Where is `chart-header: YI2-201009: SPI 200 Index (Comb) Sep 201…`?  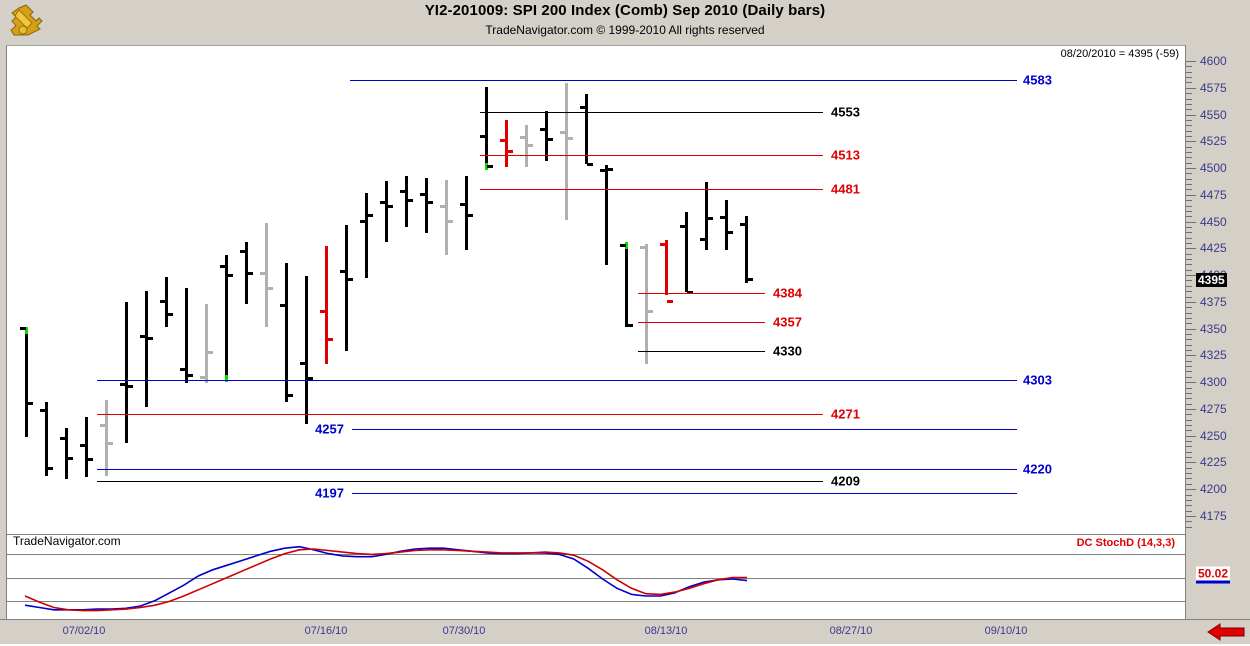 chart-header: YI2-201009: SPI 200 Index (Comb) Sep 201… is located at coordinates (625, 22).